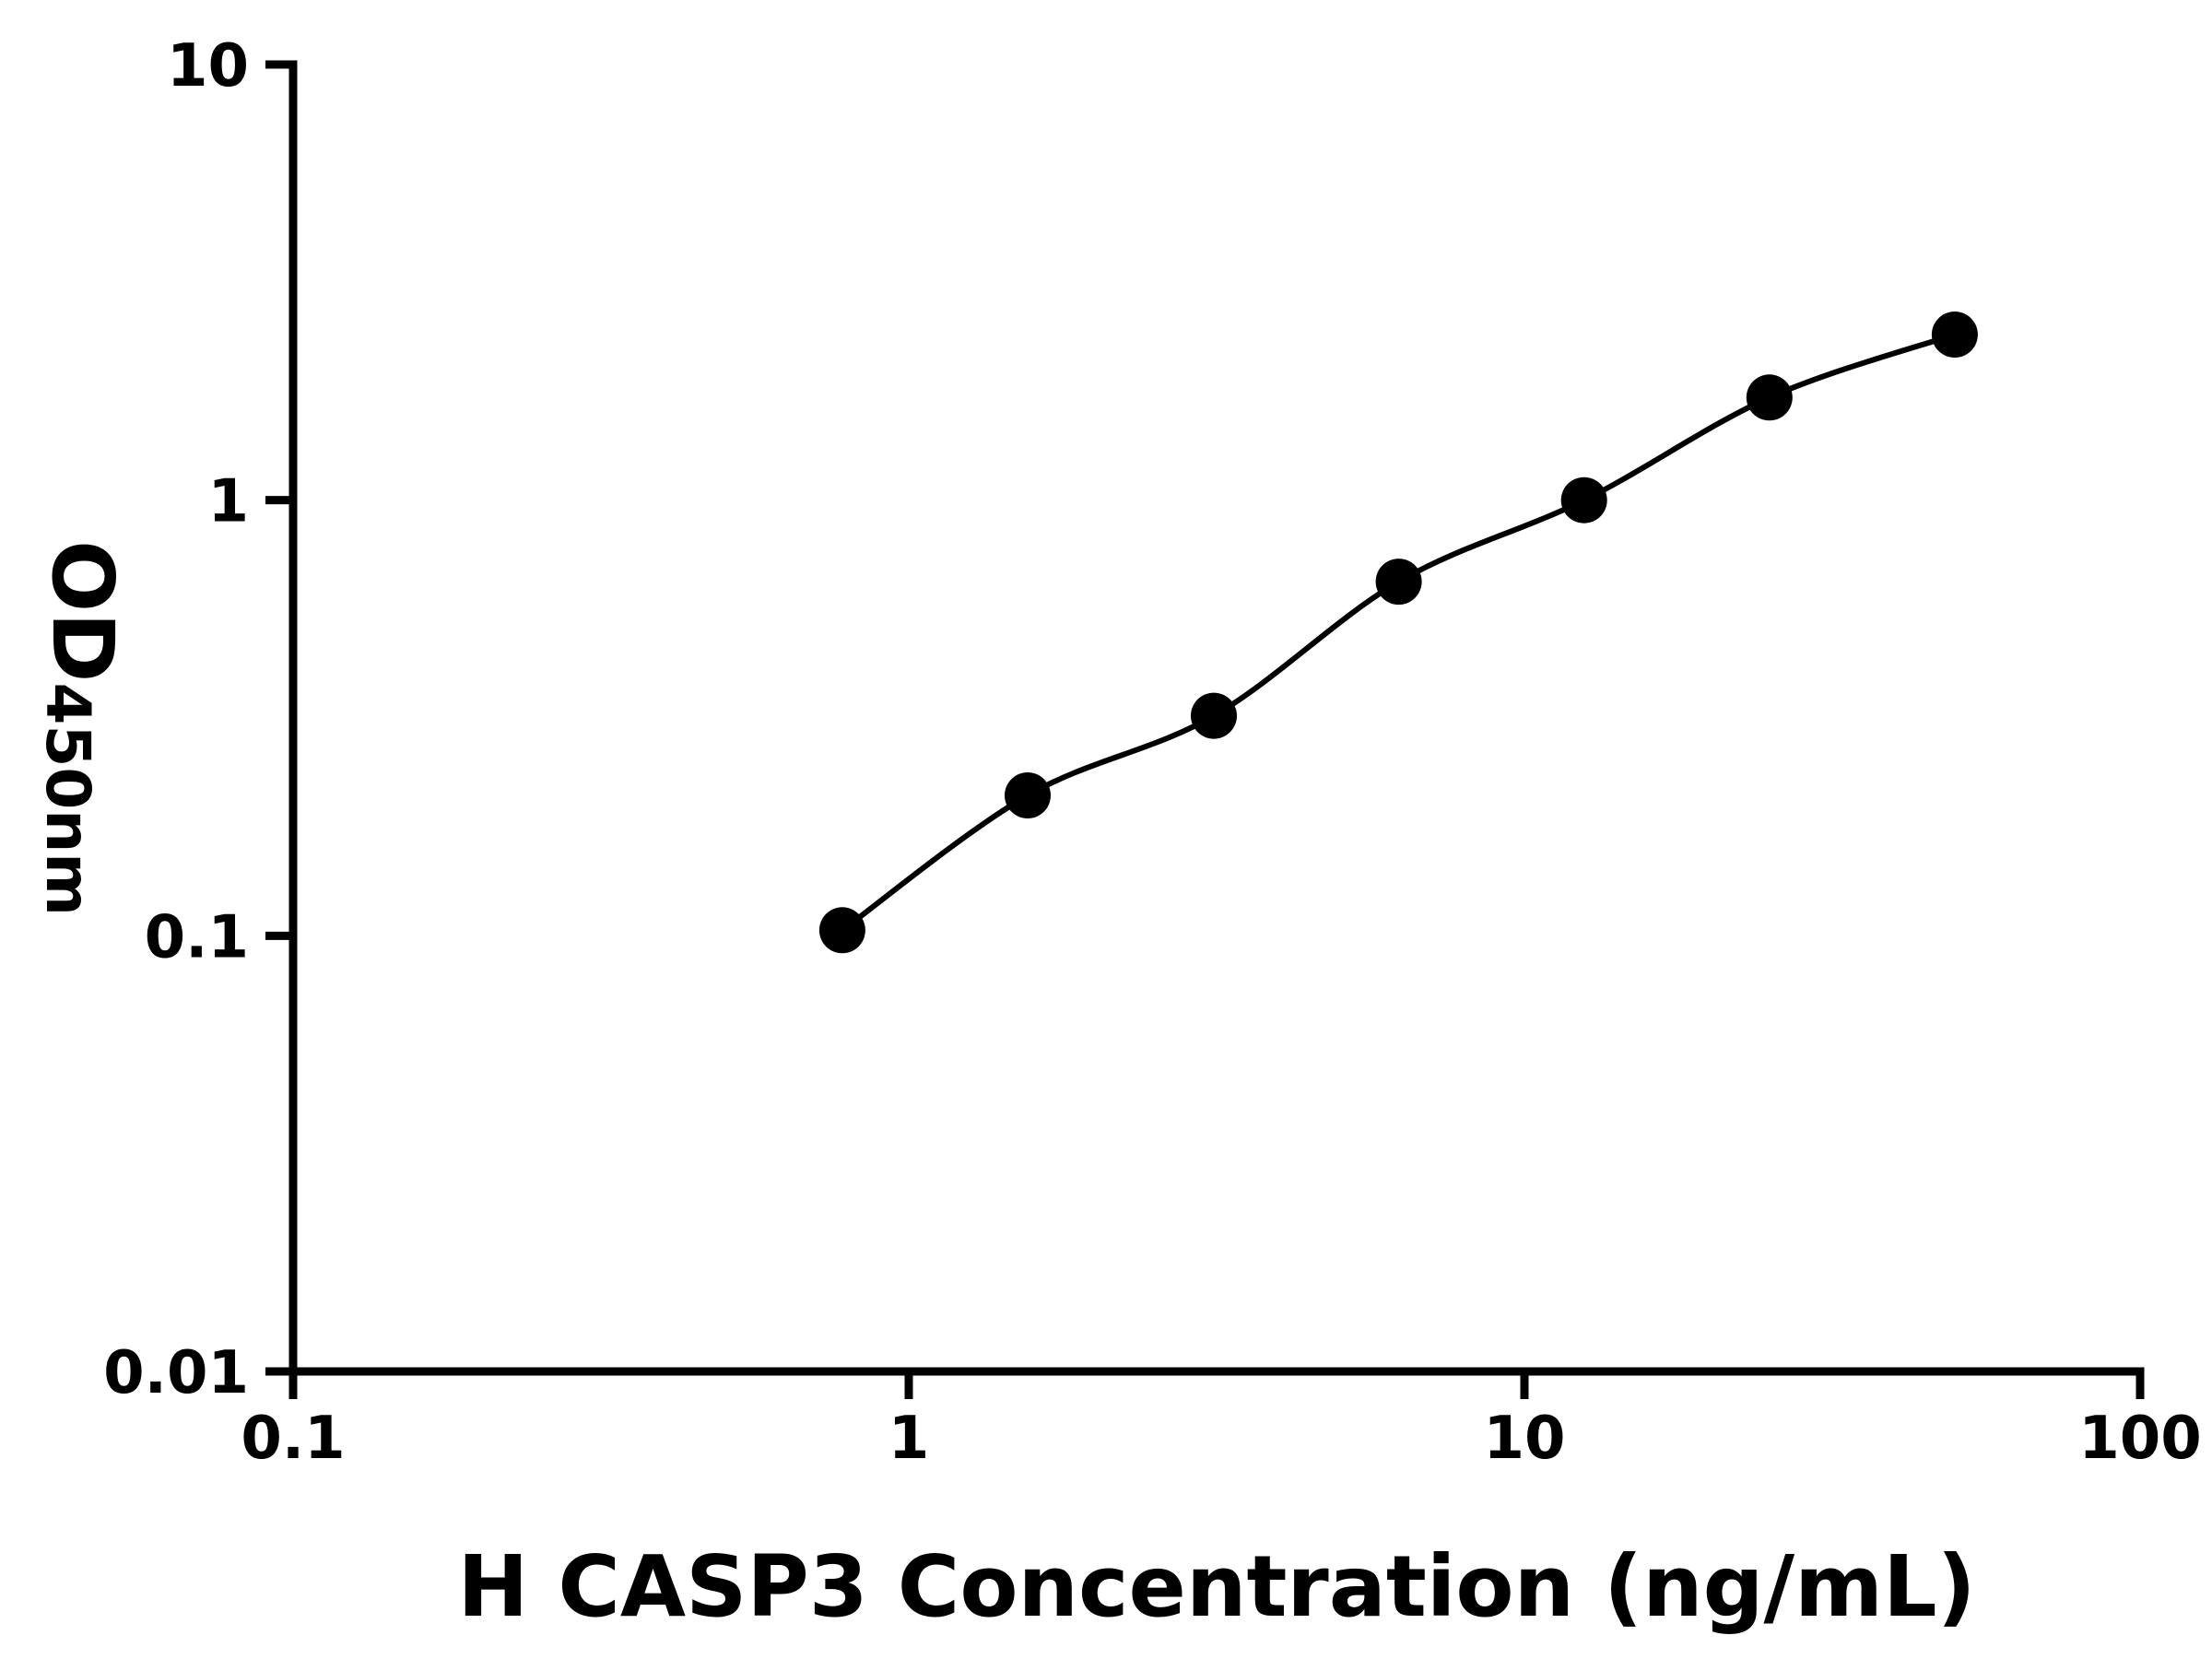 This screenshot has height=1659, width=2212. Describe the element at coordinates (197, 937) in the screenshot. I see `y-tick-label: 0.1` at that location.